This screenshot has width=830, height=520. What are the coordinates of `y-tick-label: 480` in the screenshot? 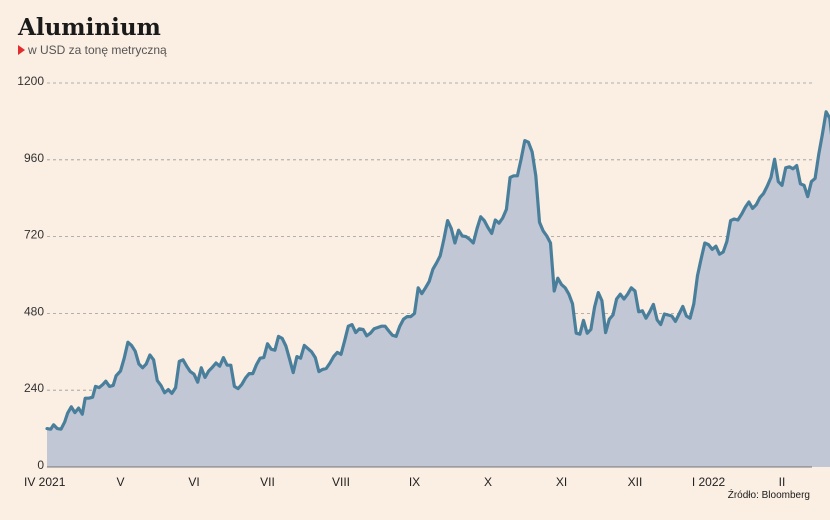 It's located at (34, 311).